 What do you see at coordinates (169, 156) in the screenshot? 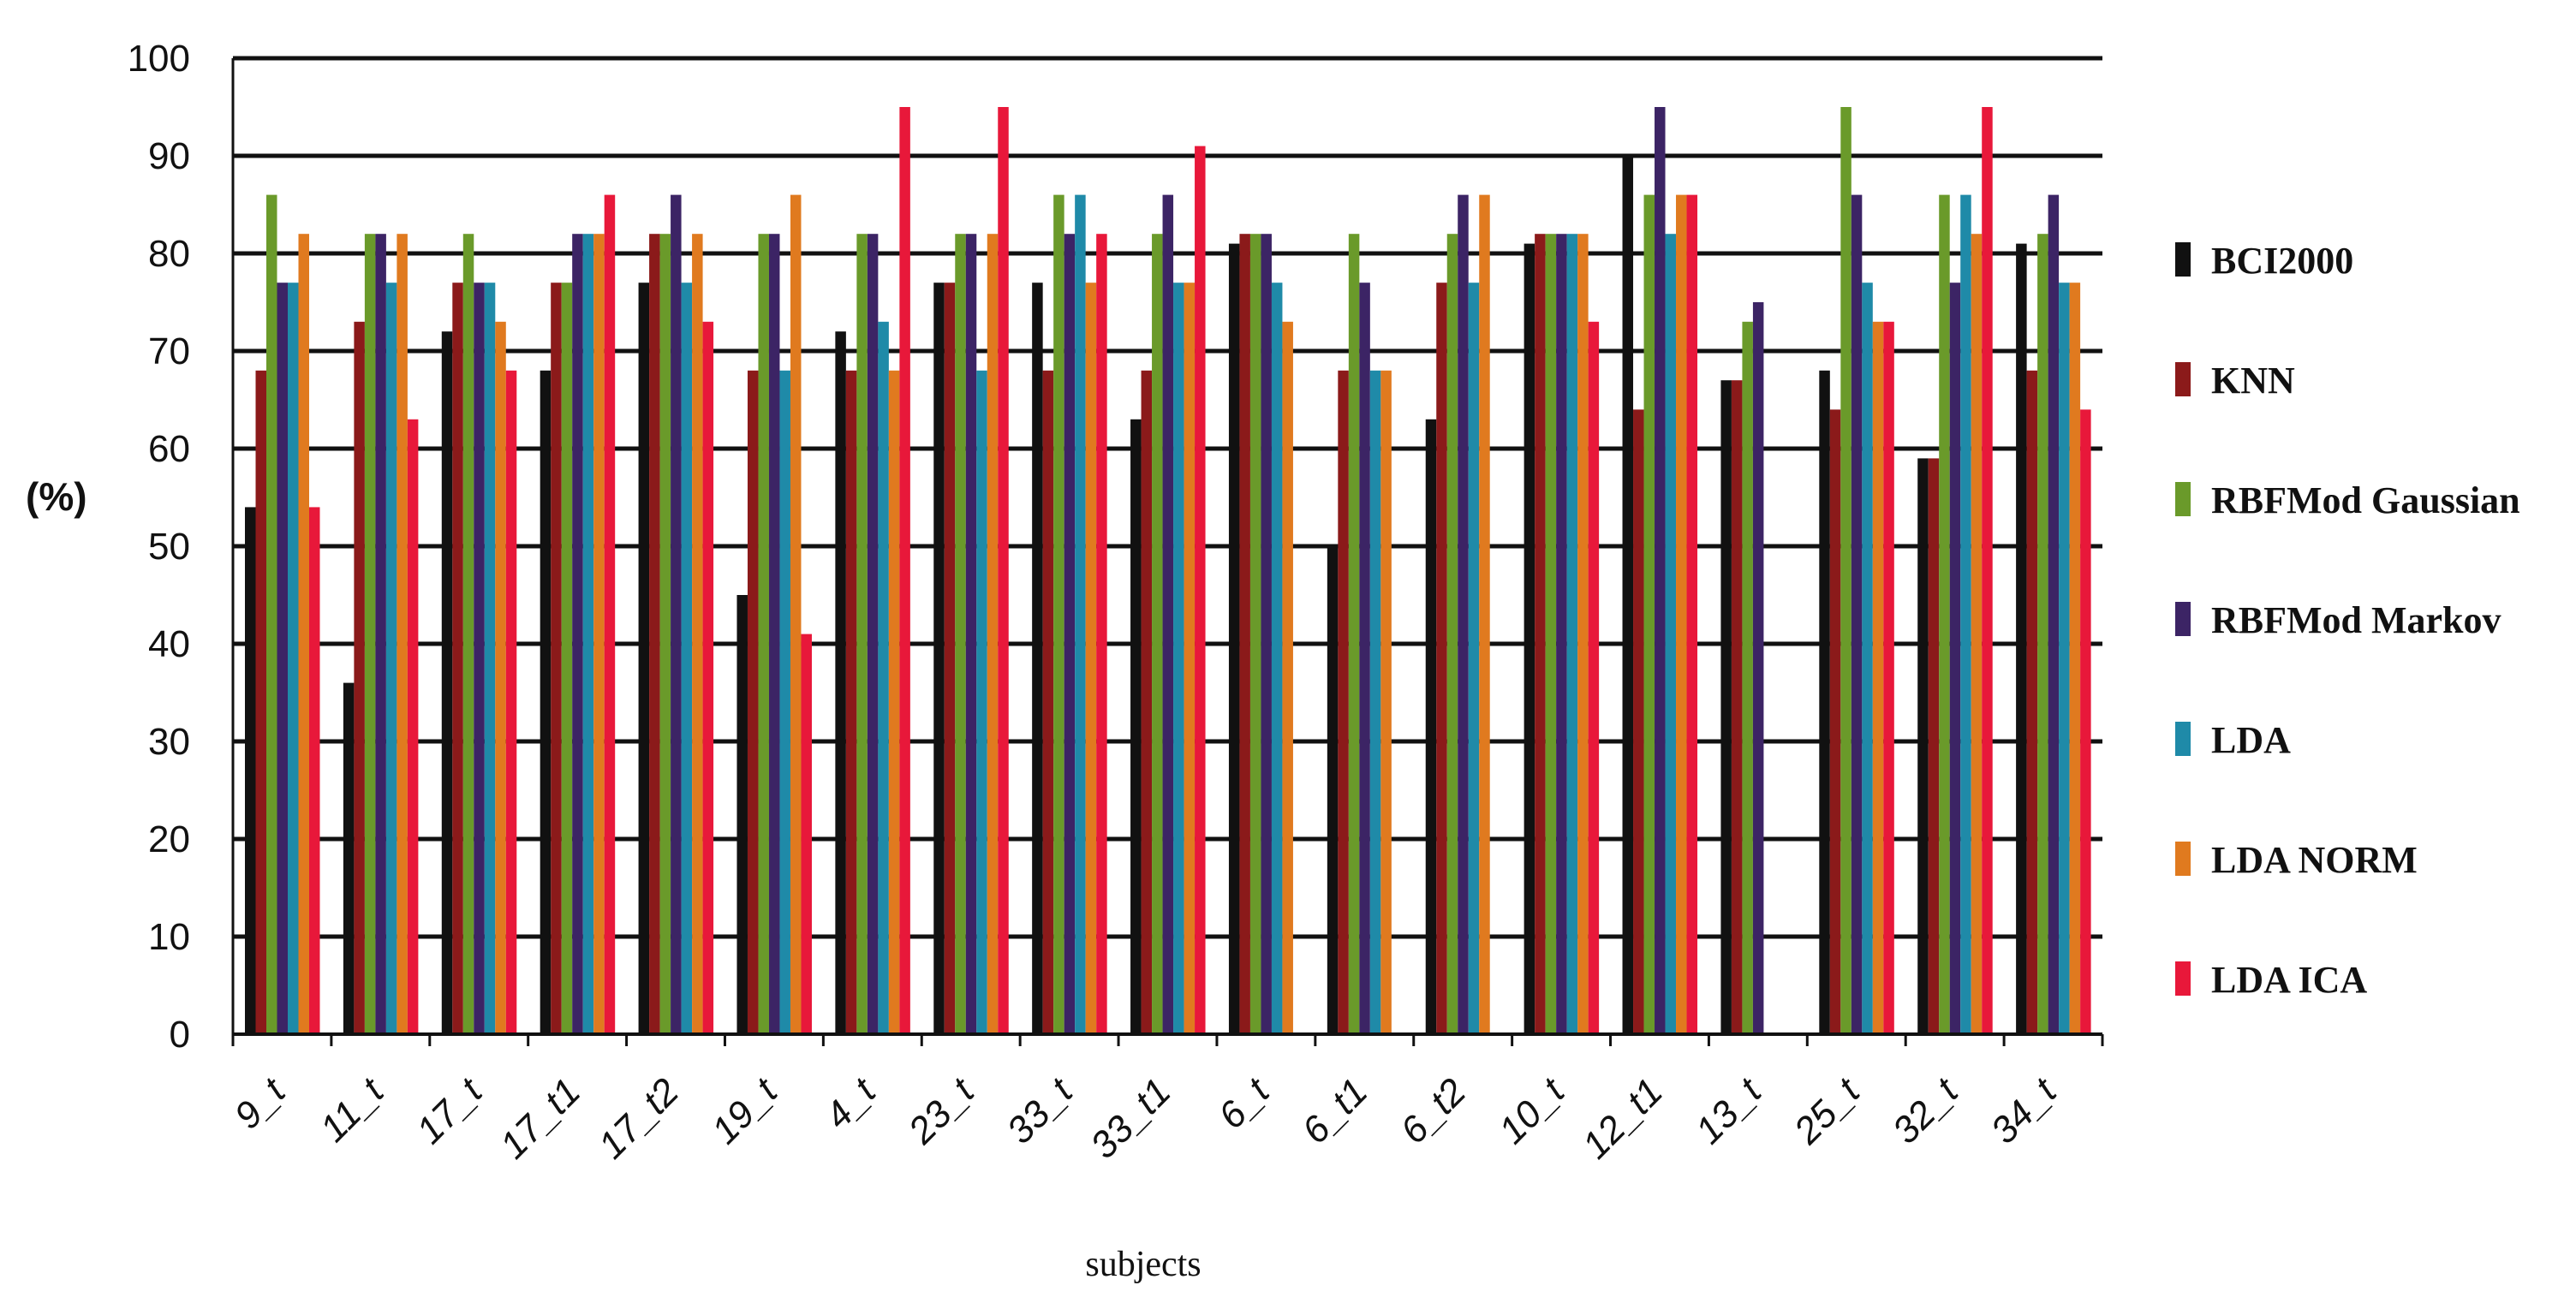
I see `y-tick-label: 90` at bounding box center [169, 156].